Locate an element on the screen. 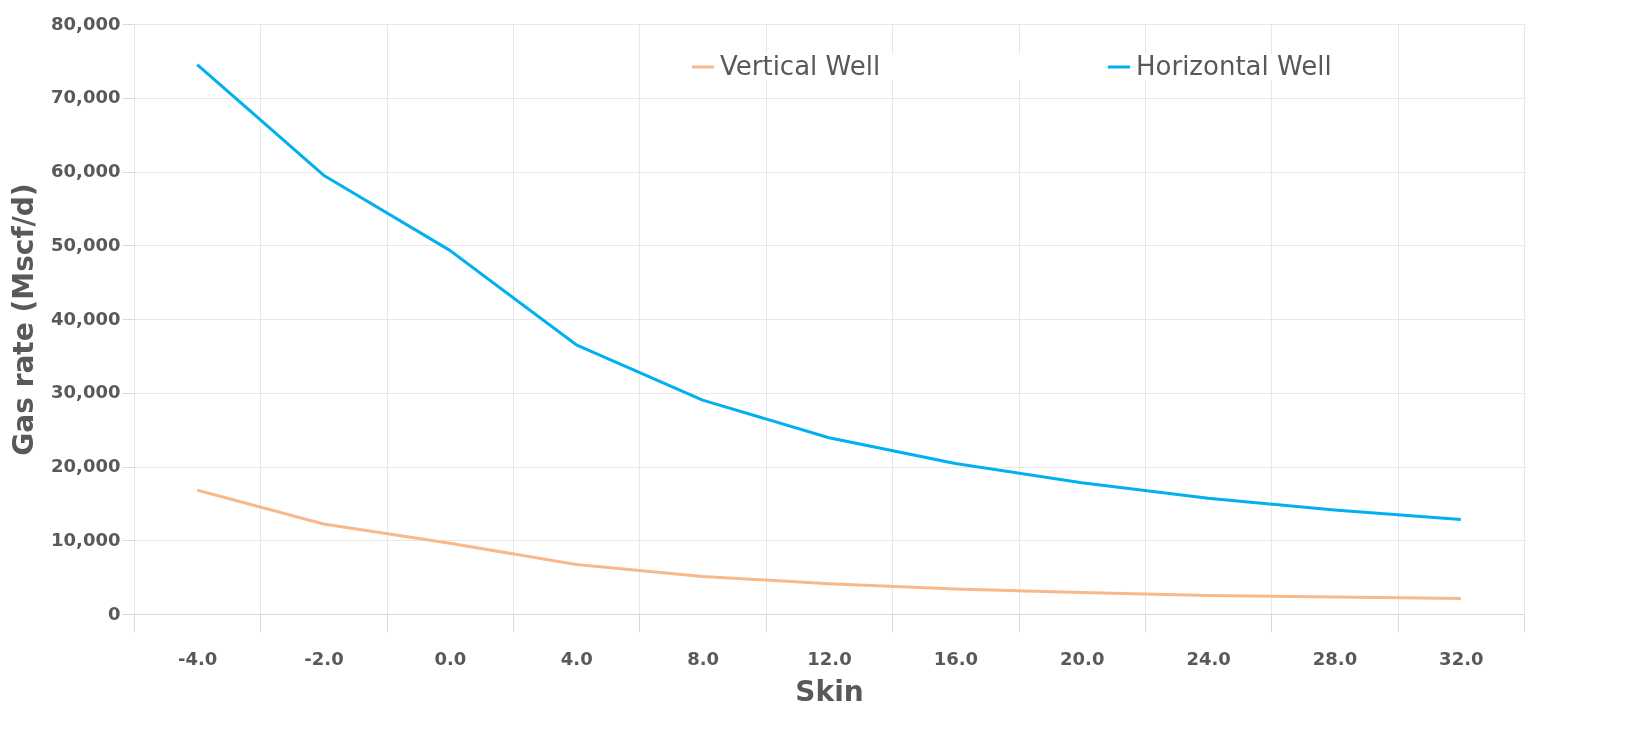 The width and height of the screenshot is (1638, 746). line-series is located at coordinates (829, 544).